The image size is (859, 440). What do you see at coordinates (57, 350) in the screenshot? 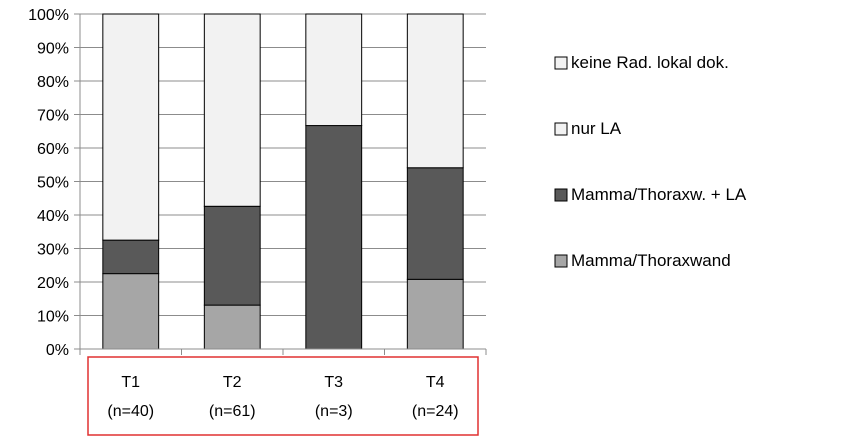
I see `y-tick-label: 0%` at bounding box center [57, 350].